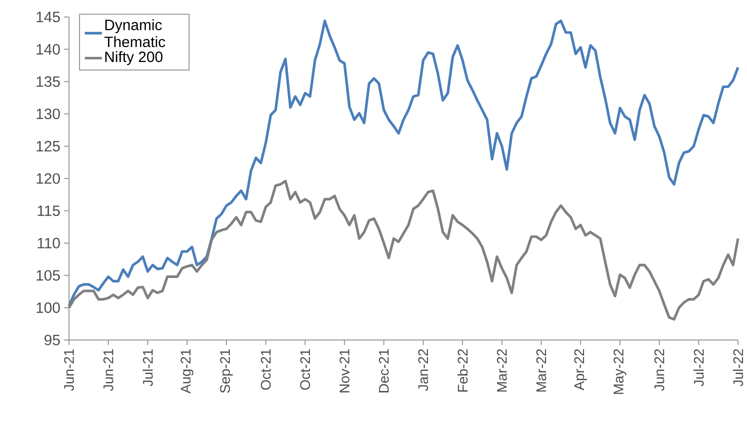 The height and width of the screenshot is (430, 747). I want to click on x-tick-label: Aug-21, so click(187, 371).